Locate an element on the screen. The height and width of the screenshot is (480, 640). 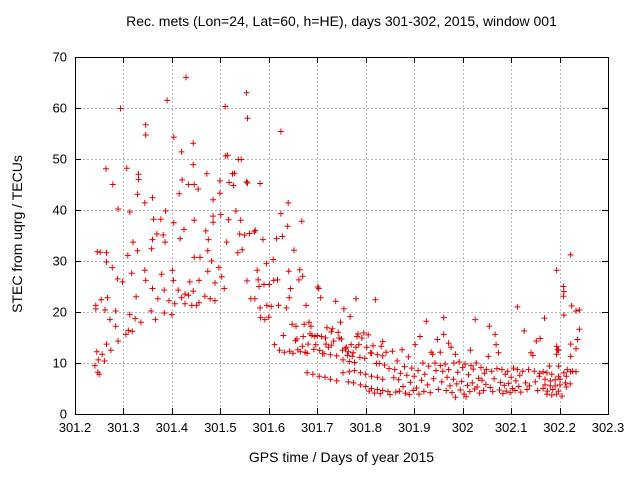
y-tick-label: 70 is located at coordinates (60, 57).